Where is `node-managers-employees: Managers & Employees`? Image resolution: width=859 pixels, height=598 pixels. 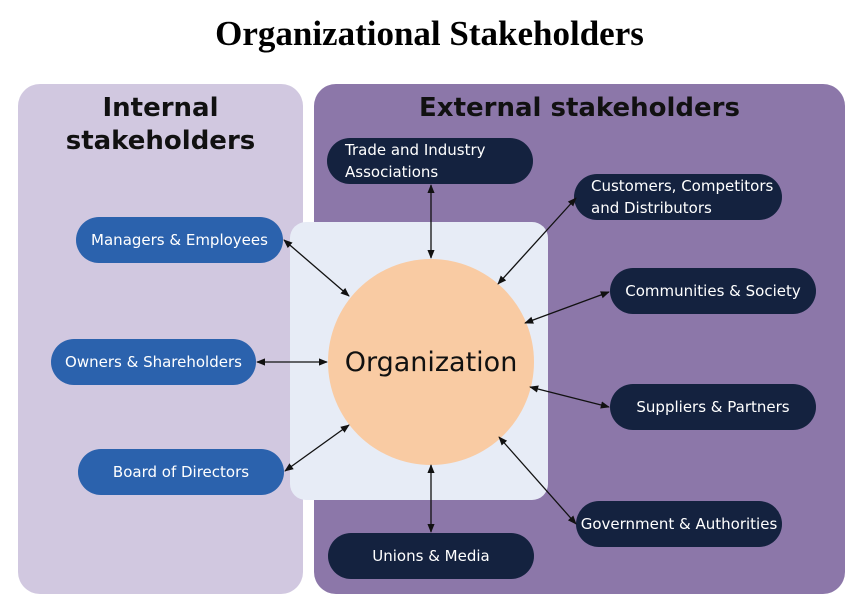
node-managers-employees: Managers & Employees is located at coordinates (179, 240).